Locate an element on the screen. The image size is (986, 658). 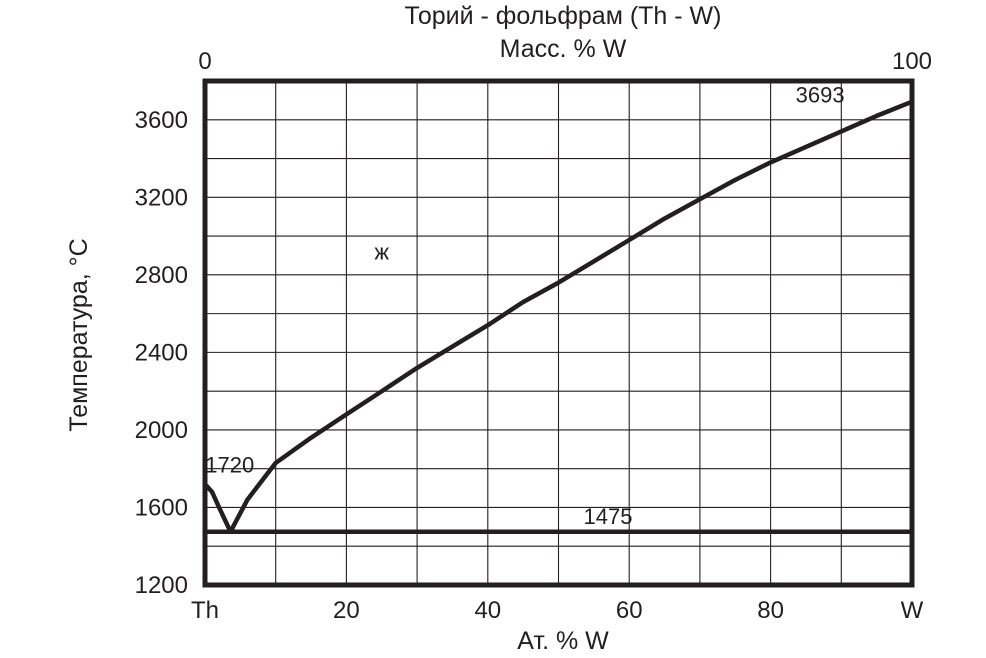
y-tick-label-1: 1600 is located at coordinates (161, 507).